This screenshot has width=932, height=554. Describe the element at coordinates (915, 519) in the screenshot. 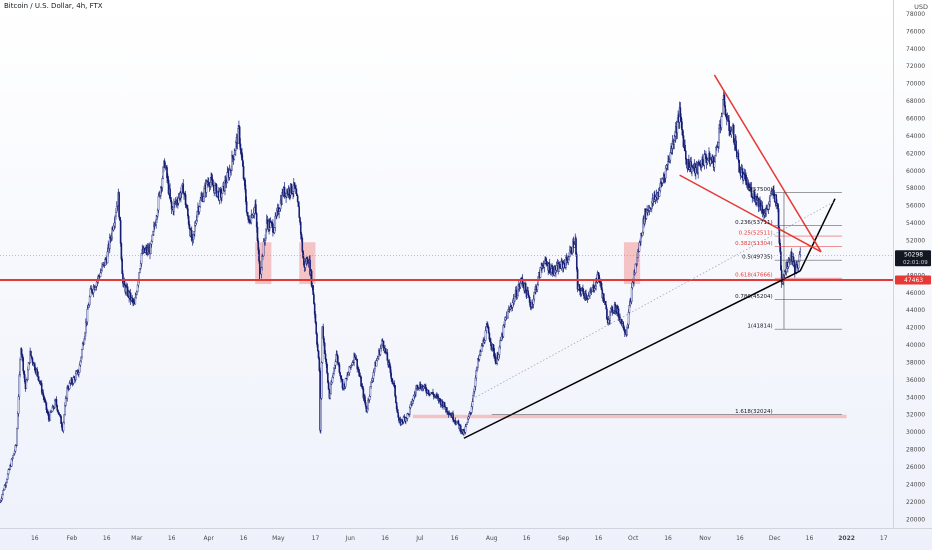

I see `price-tick-label: 20000` at that location.